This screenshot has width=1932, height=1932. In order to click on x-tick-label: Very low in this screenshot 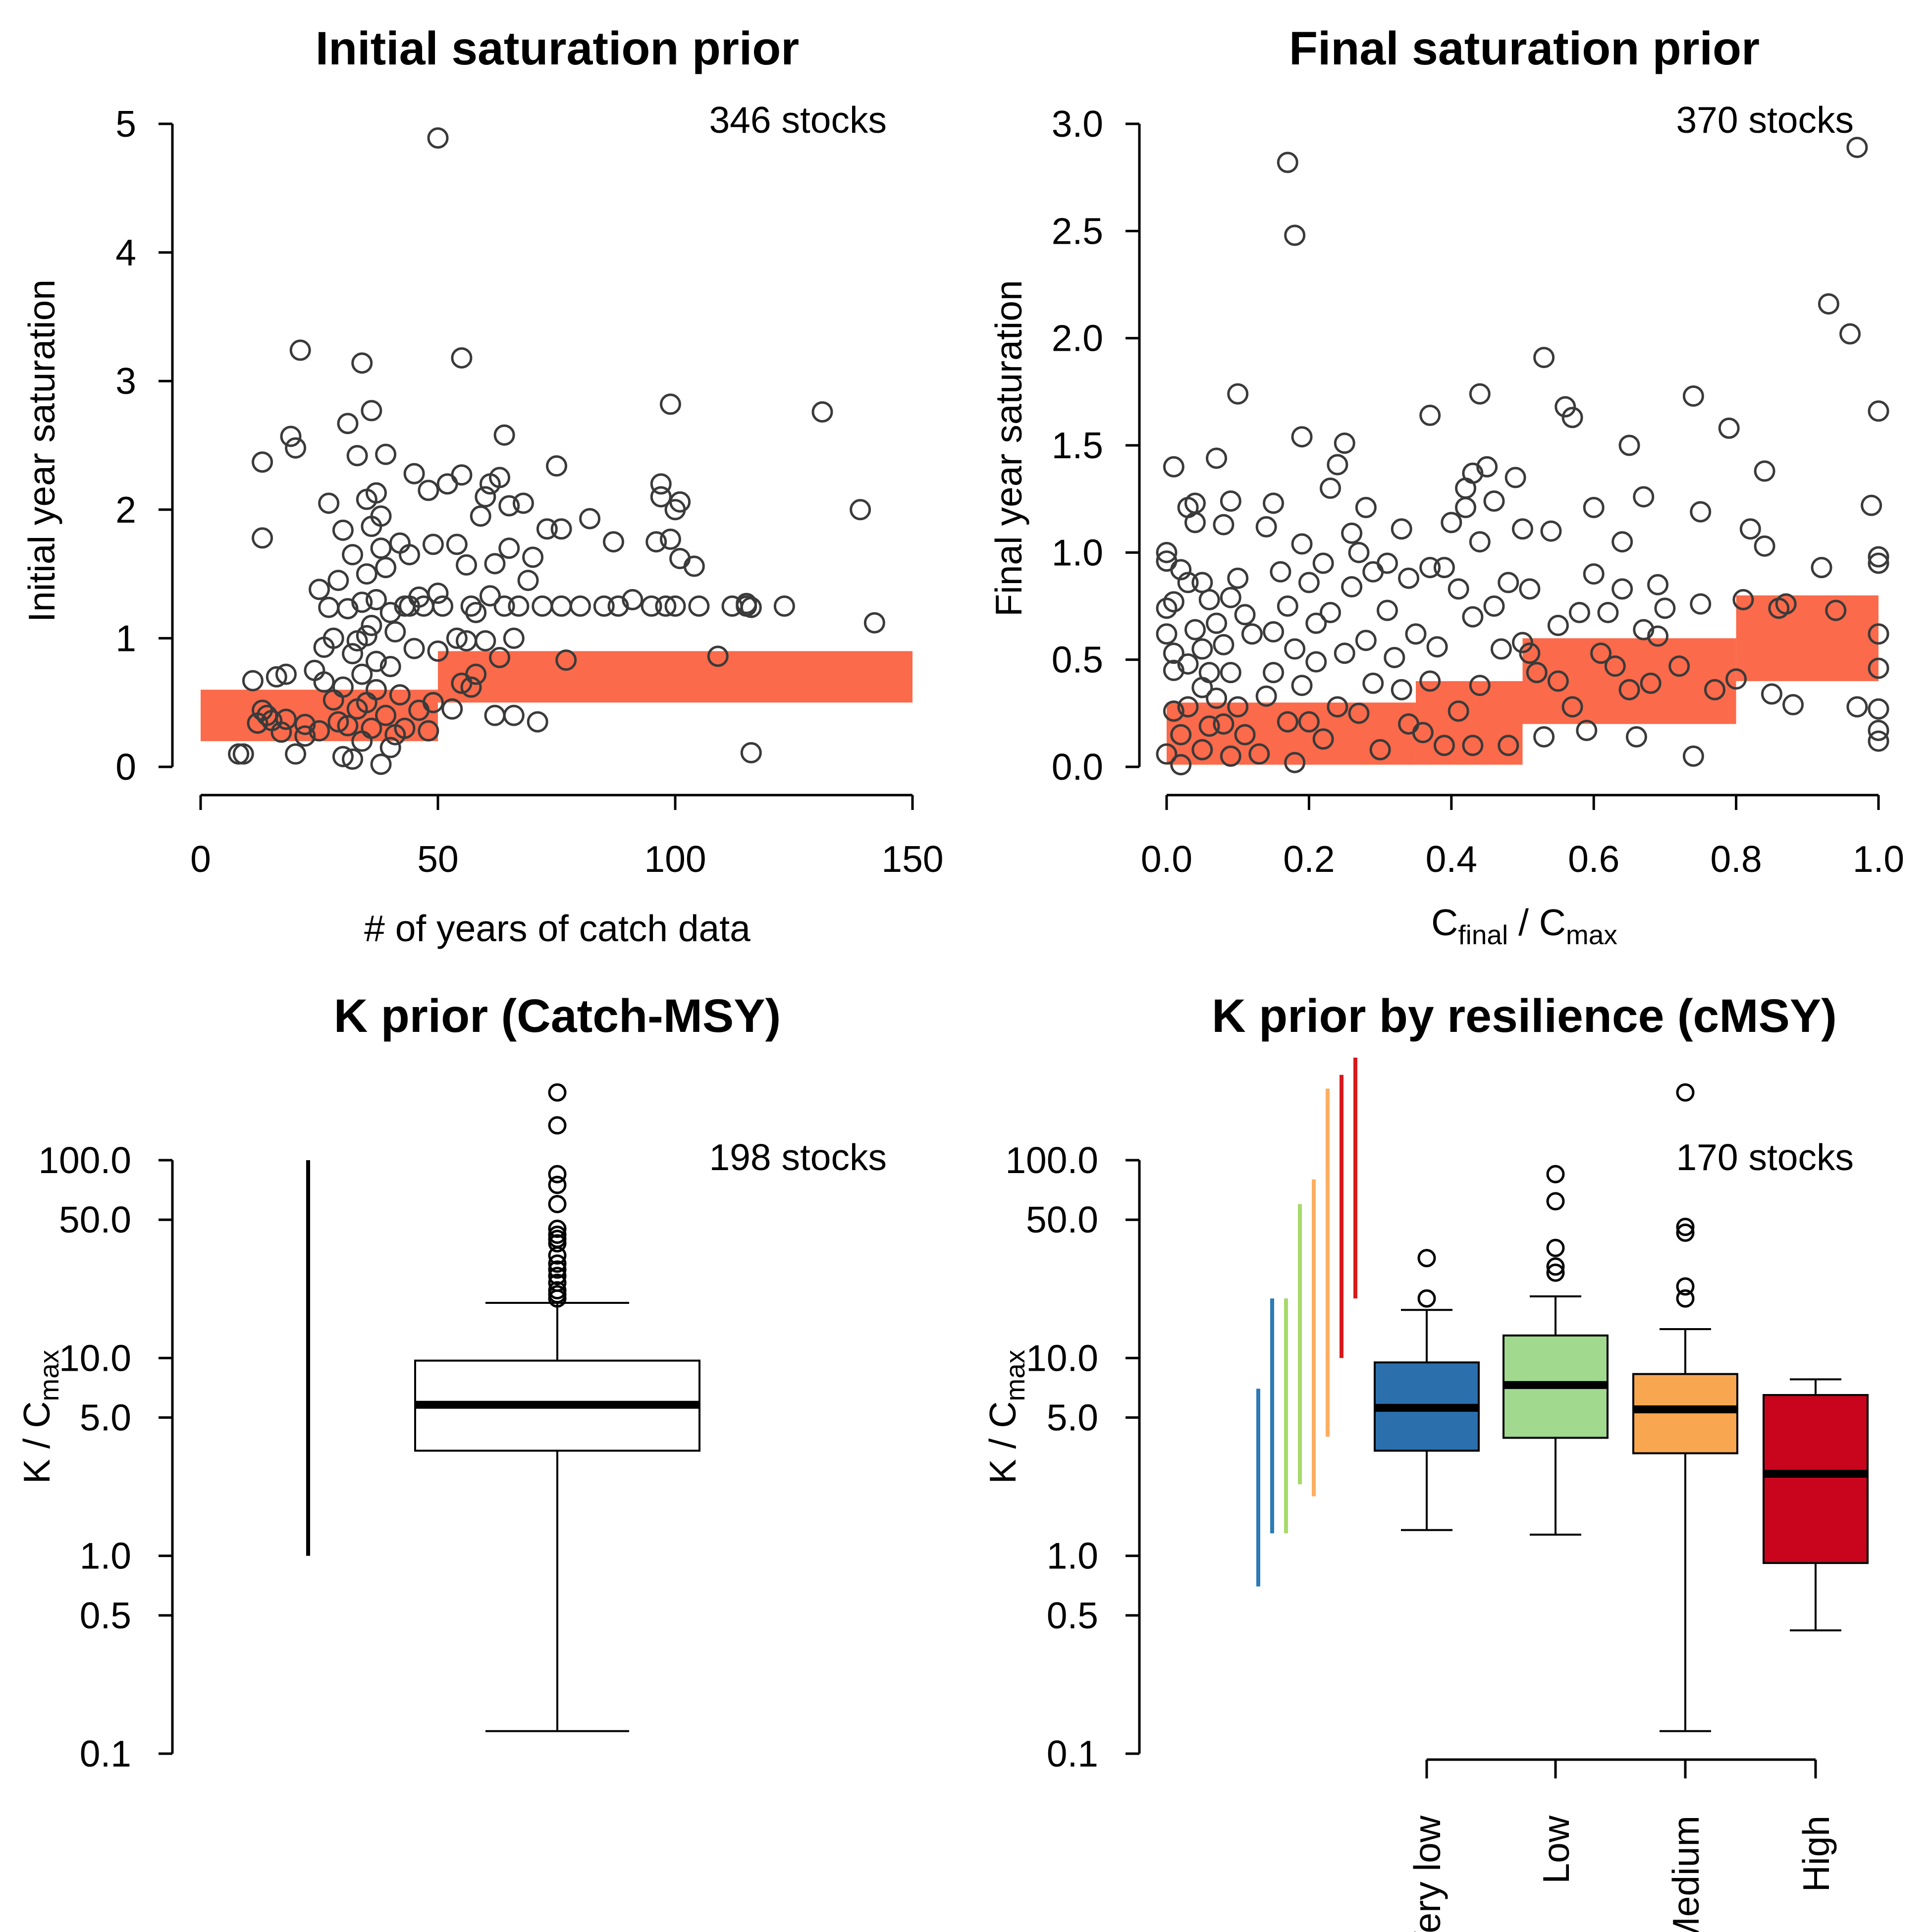, I will do `click(1427, 1874)`.